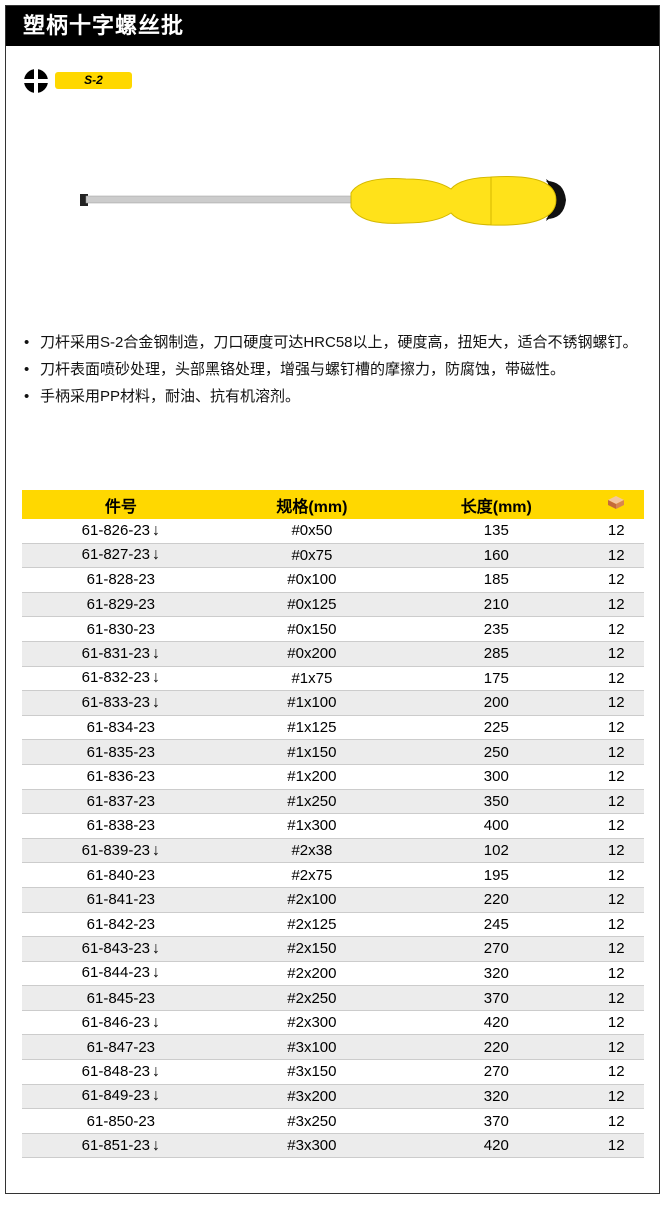  What do you see at coordinates (312, 1072) in the screenshot?
I see `spec: #3x150` at bounding box center [312, 1072].